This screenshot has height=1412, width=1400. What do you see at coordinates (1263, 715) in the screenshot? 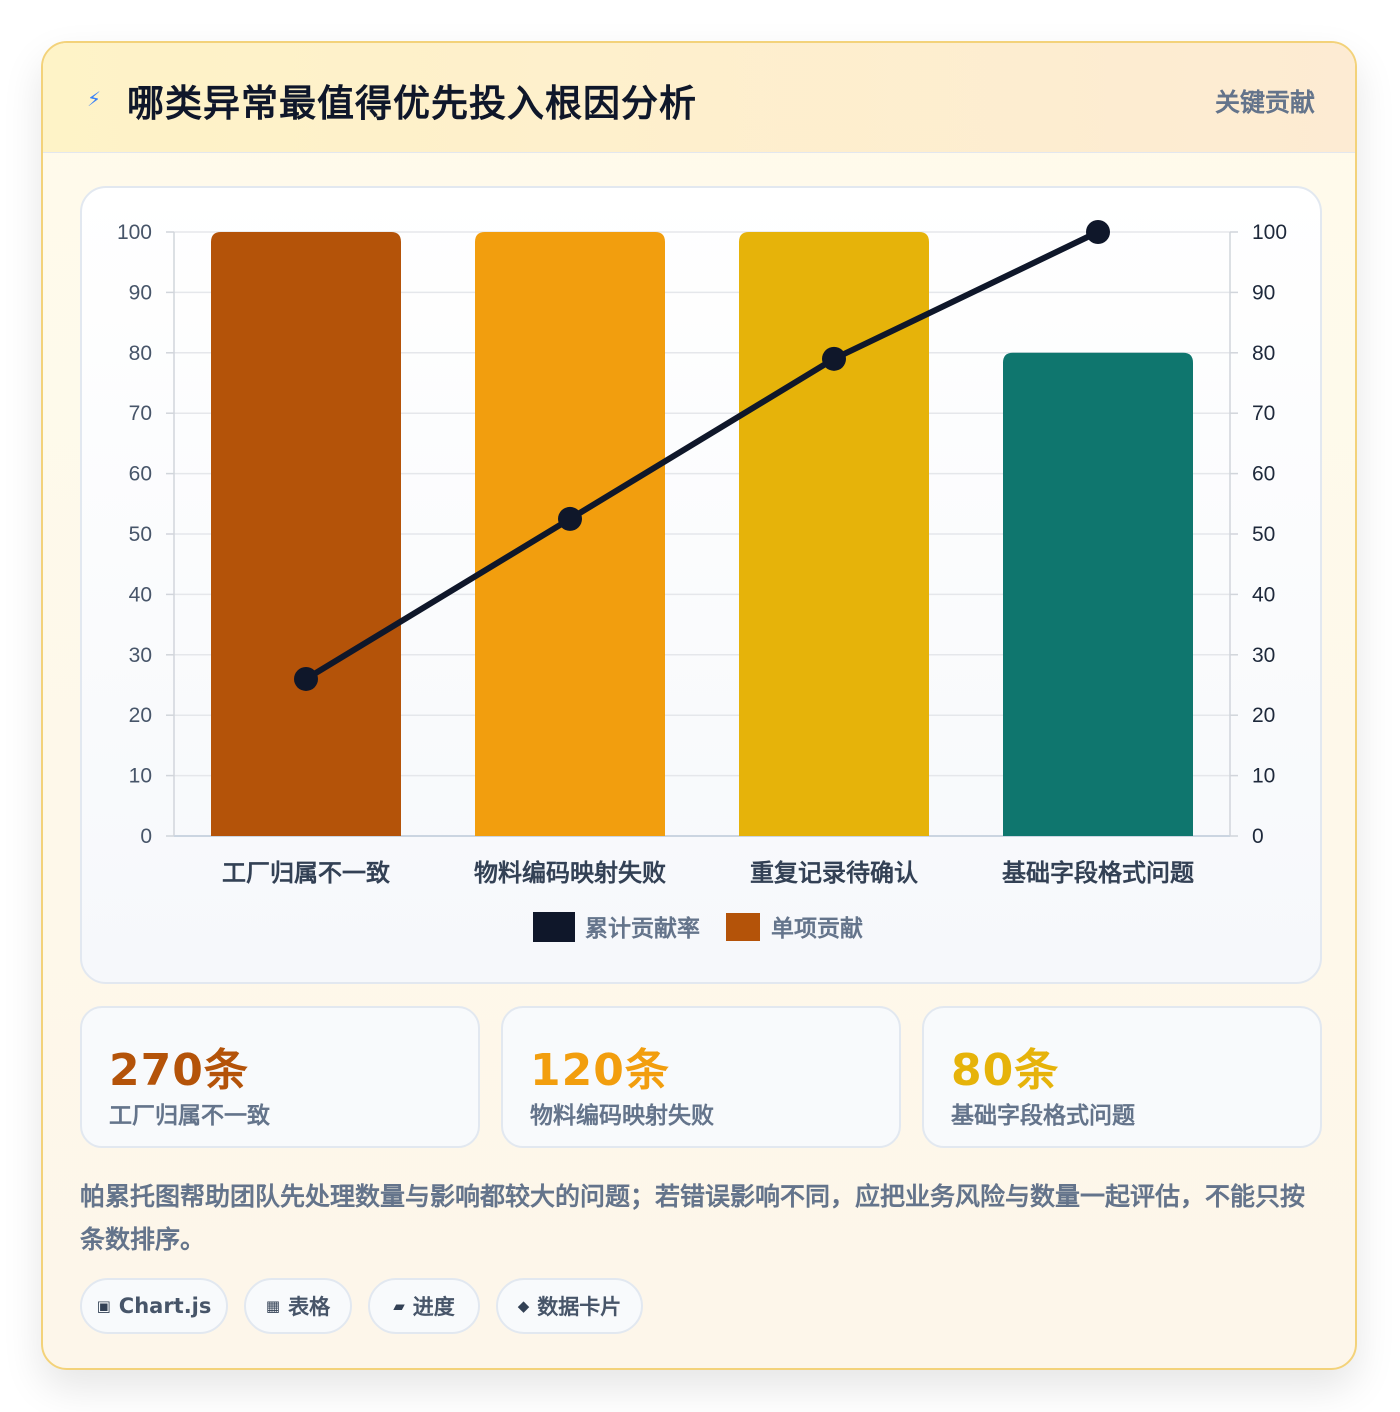
I see `y2-tick-label: 20` at bounding box center [1263, 715].